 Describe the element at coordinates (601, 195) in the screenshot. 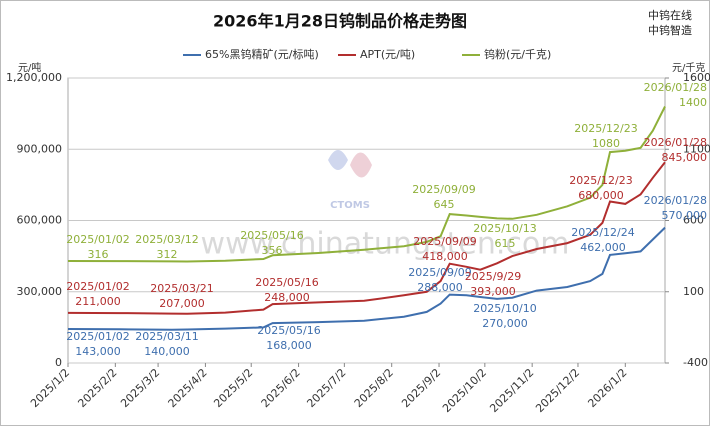

I see `annotation-value: 680,000` at that location.